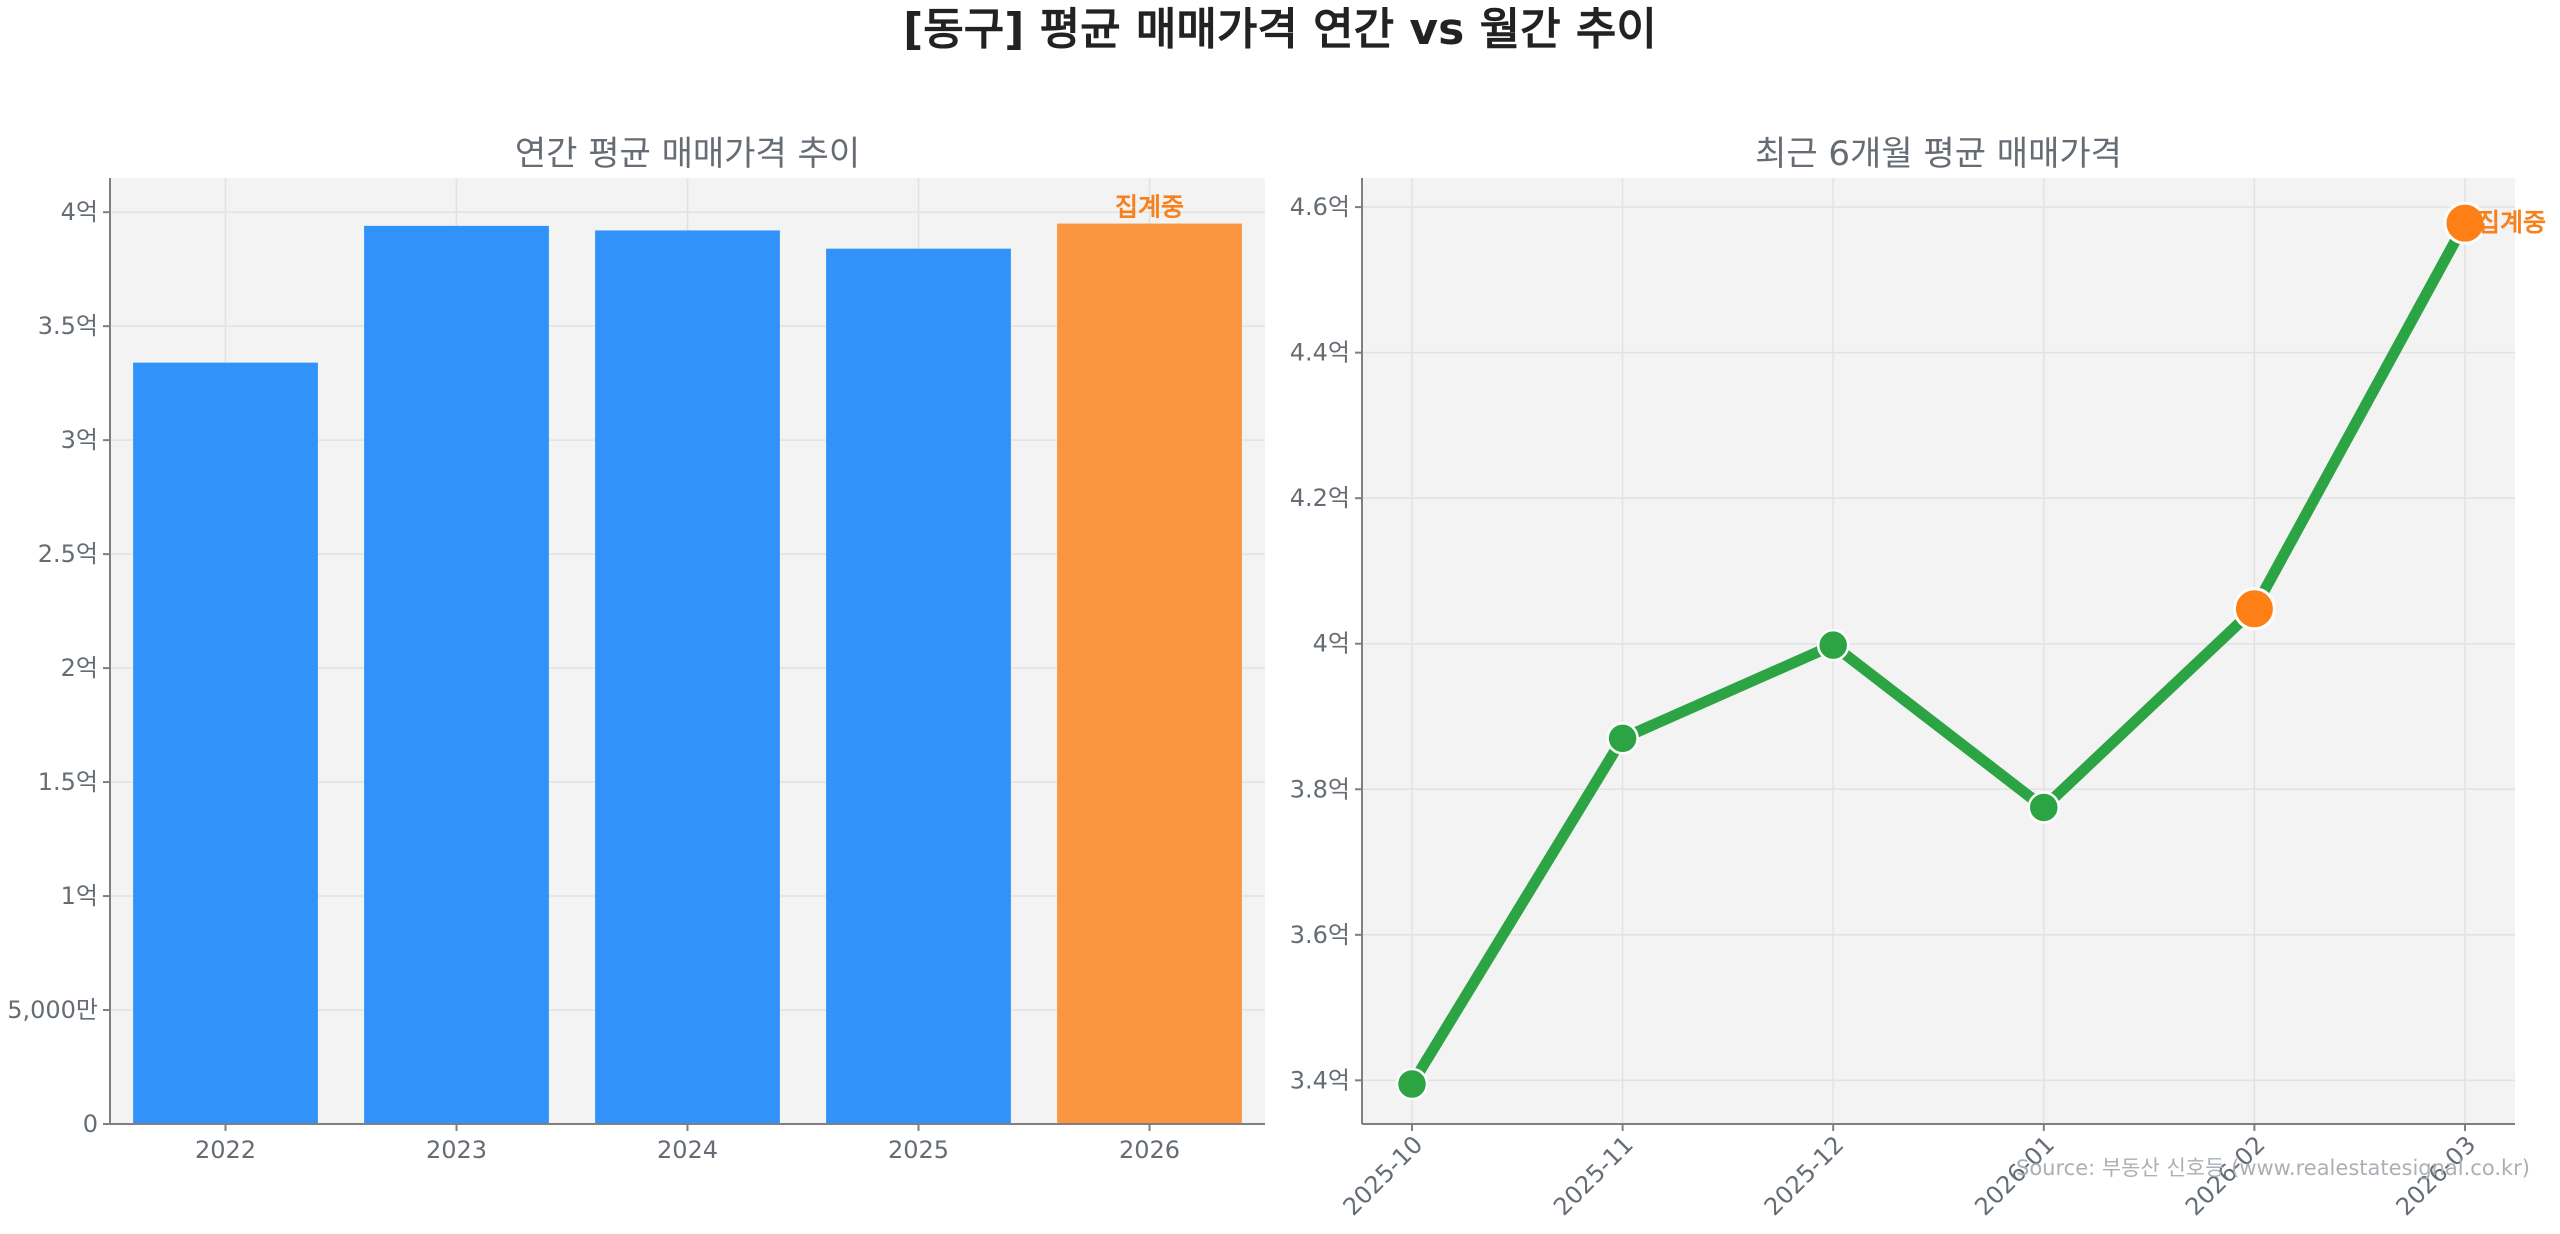 The height and width of the screenshot is (1234, 2560). I want to click on bar-x-tick-label: 2024, so click(687, 1150).